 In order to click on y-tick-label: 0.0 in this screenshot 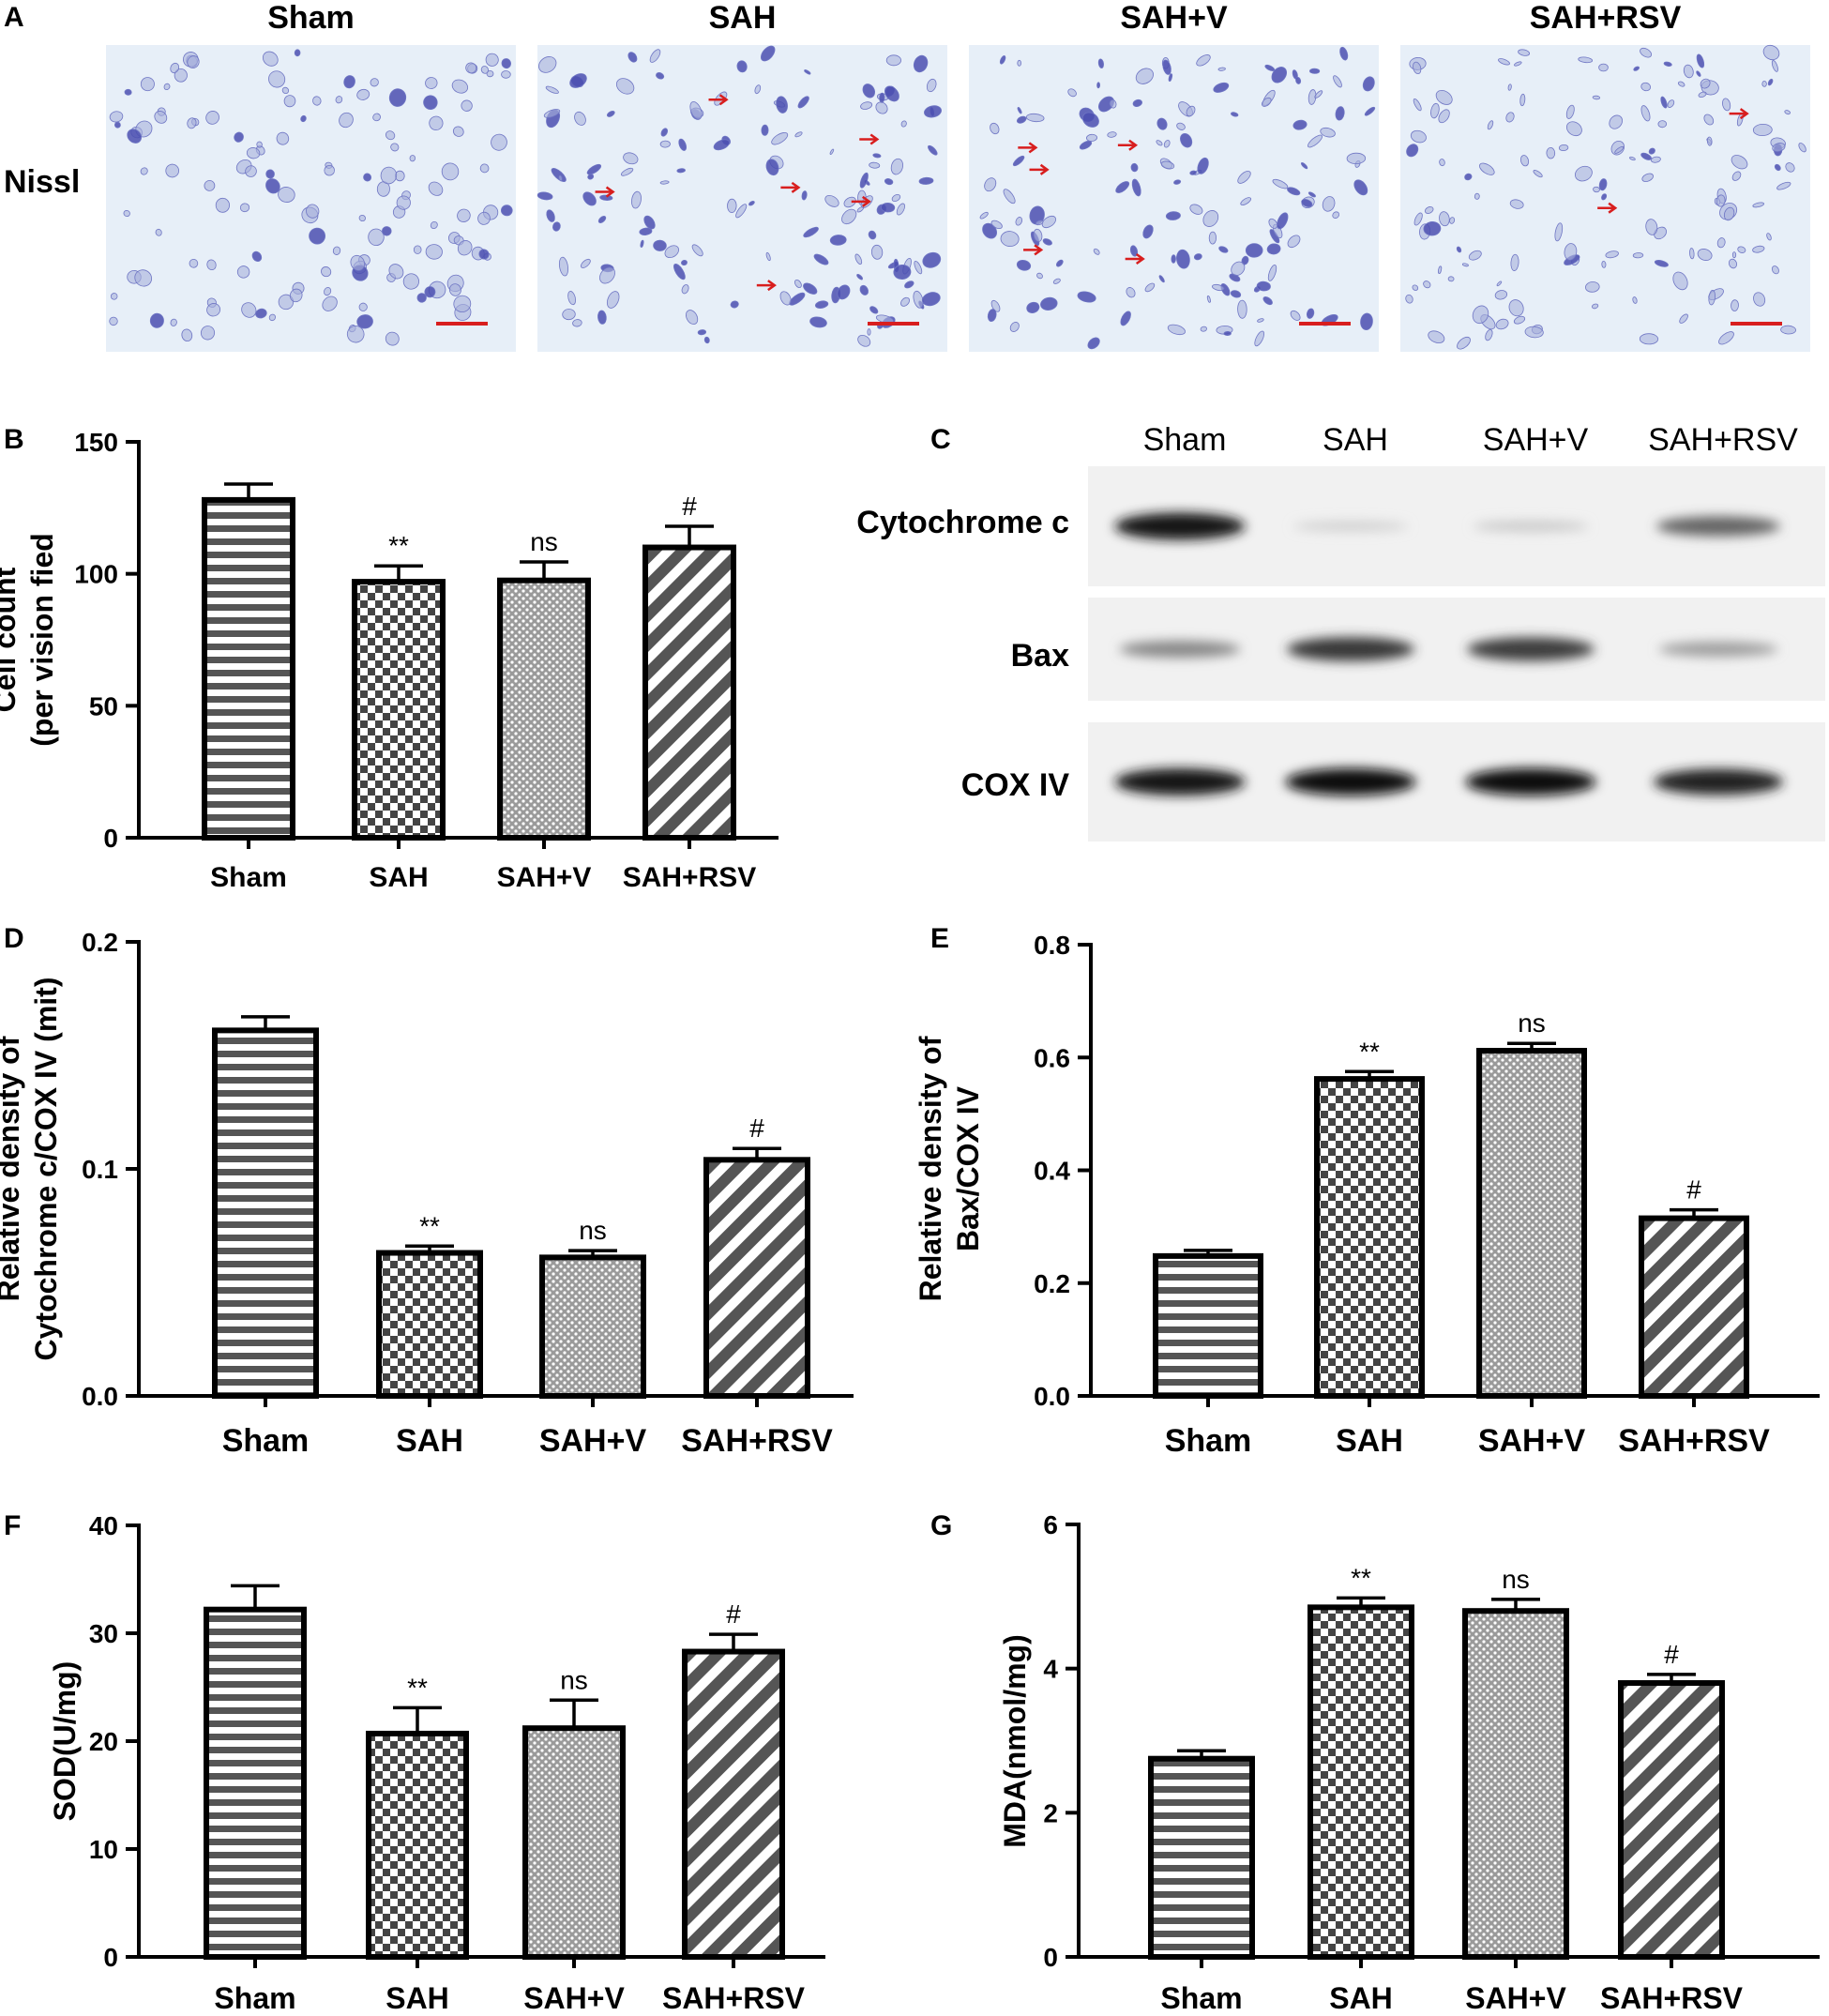, I will do `click(1052, 1396)`.